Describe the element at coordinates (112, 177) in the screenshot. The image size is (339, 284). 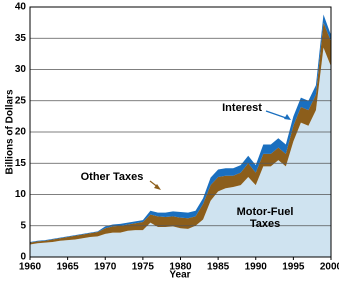
I see `series-label: Other Taxes` at that location.